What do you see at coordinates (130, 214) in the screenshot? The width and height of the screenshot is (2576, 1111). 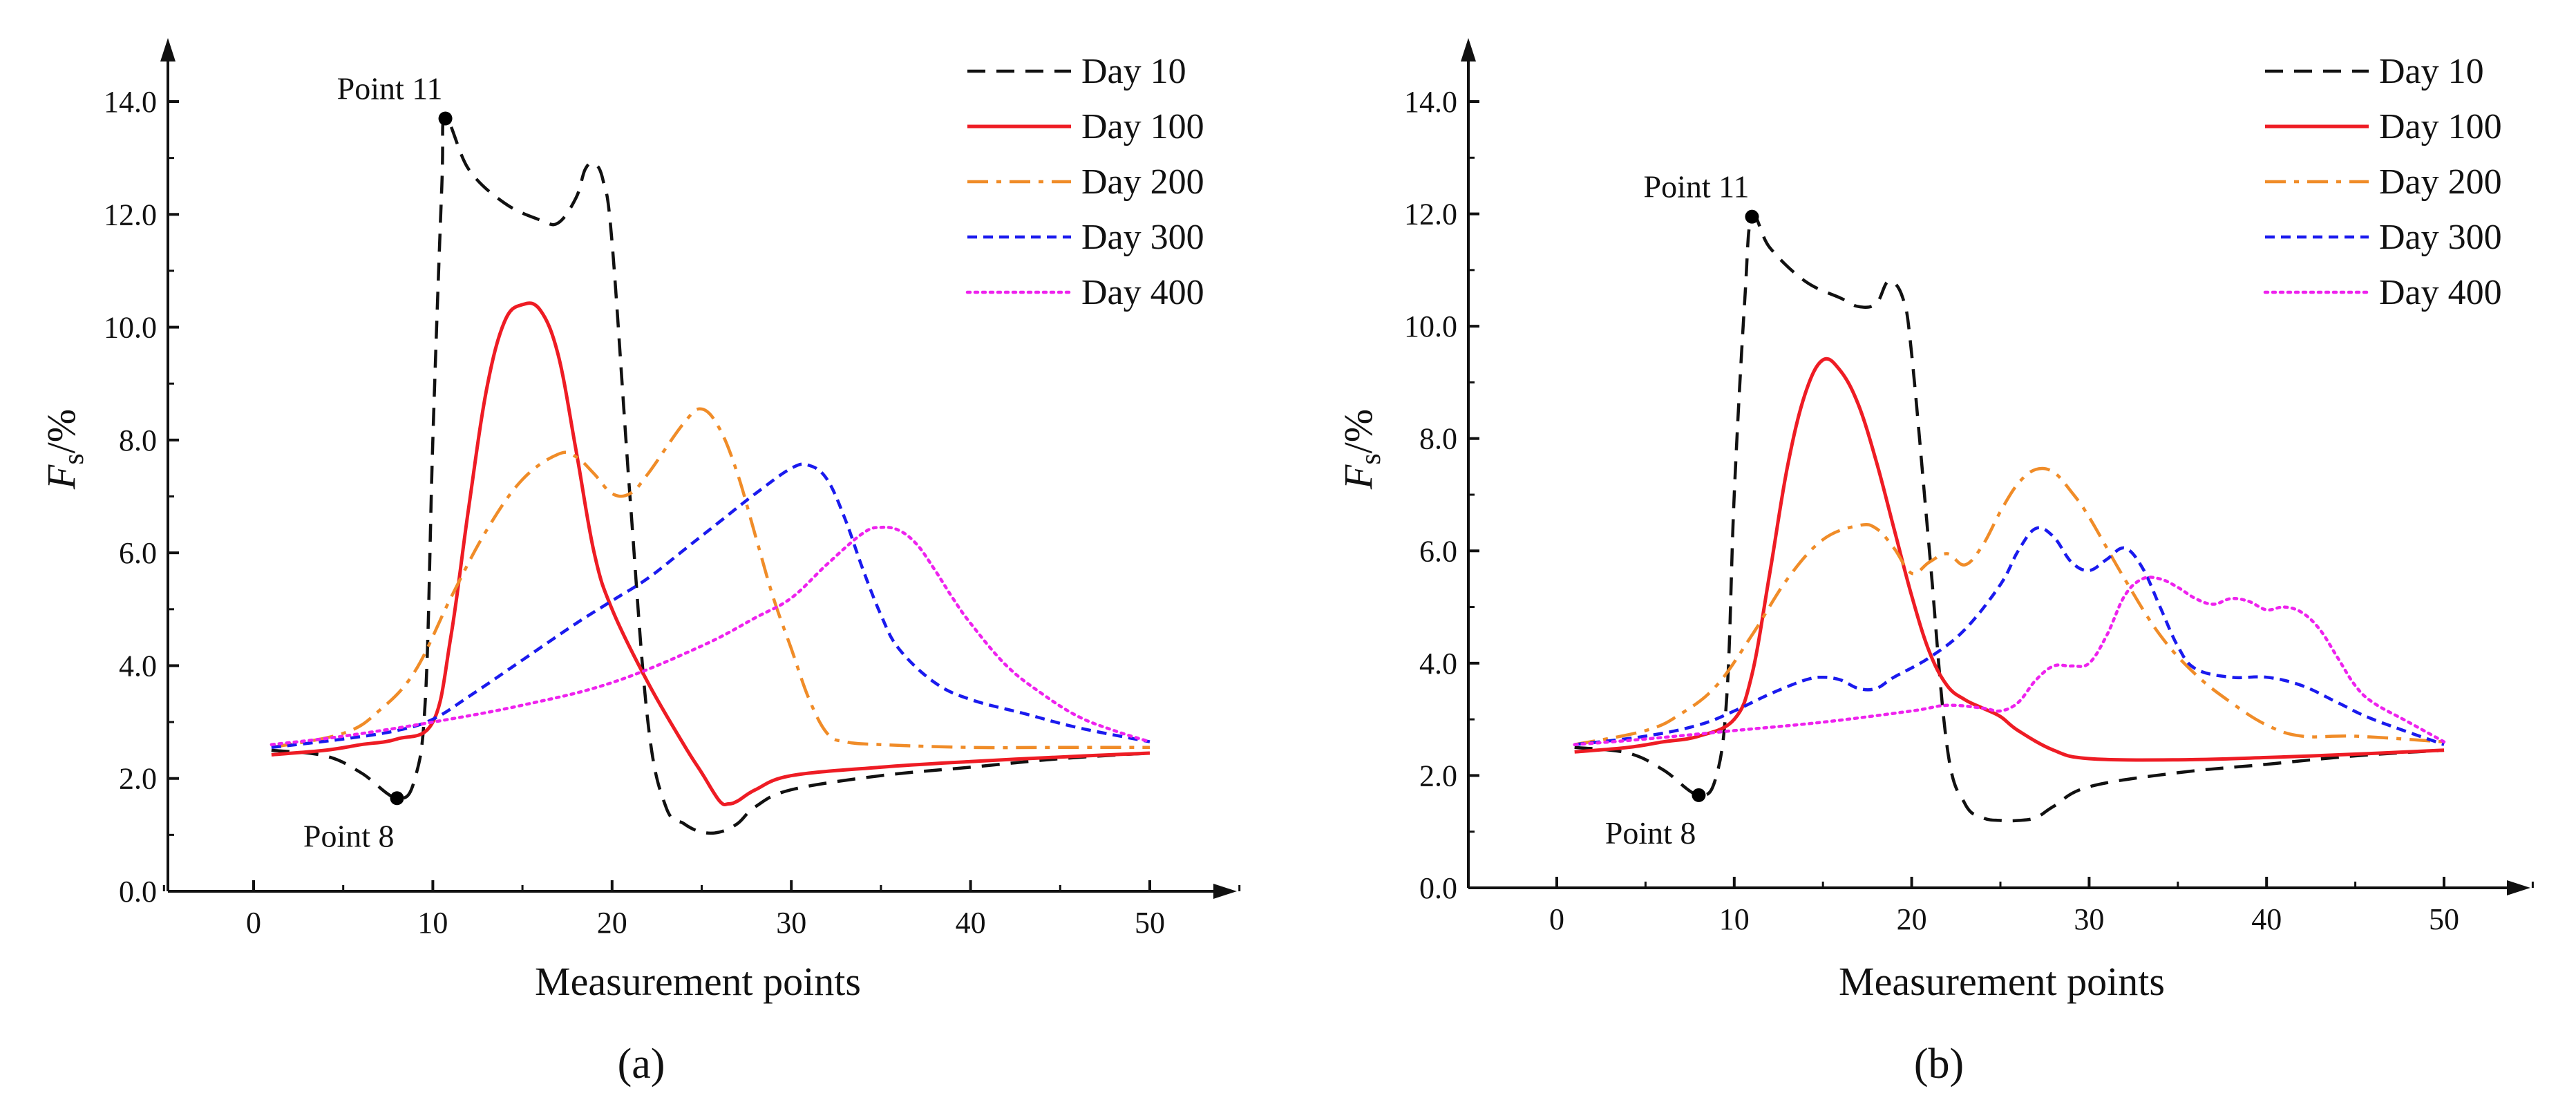 I see `panel-a-y-tick-label: 12.0` at bounding box center [130, 214].